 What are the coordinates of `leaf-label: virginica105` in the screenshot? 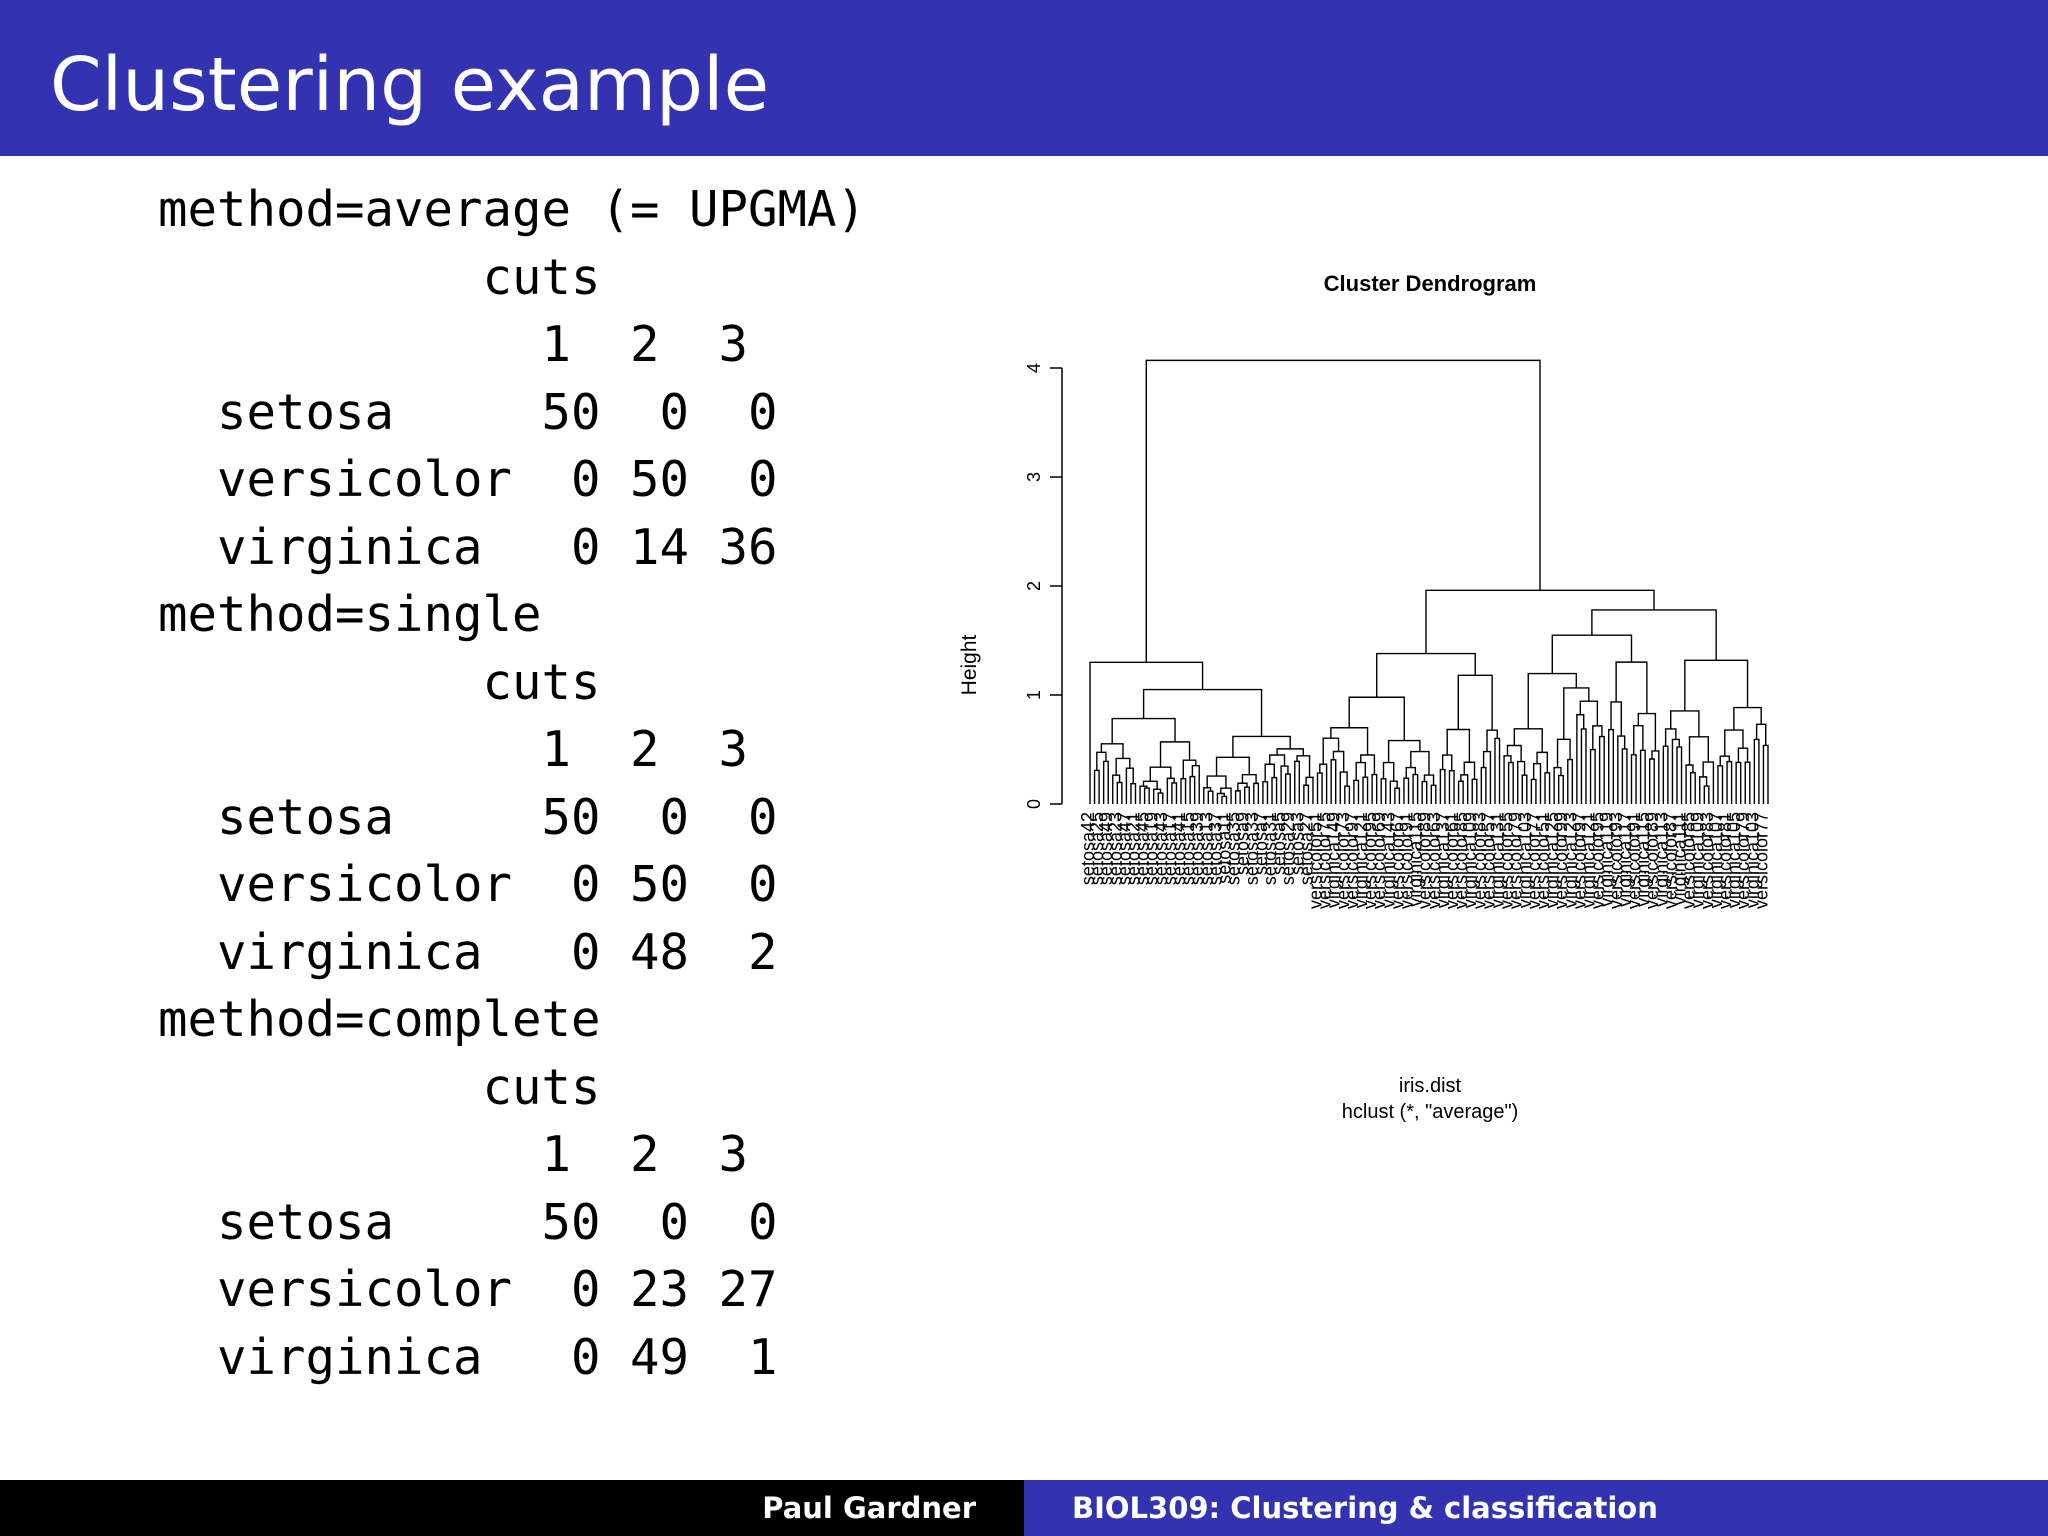 It's located at (1734, 860).